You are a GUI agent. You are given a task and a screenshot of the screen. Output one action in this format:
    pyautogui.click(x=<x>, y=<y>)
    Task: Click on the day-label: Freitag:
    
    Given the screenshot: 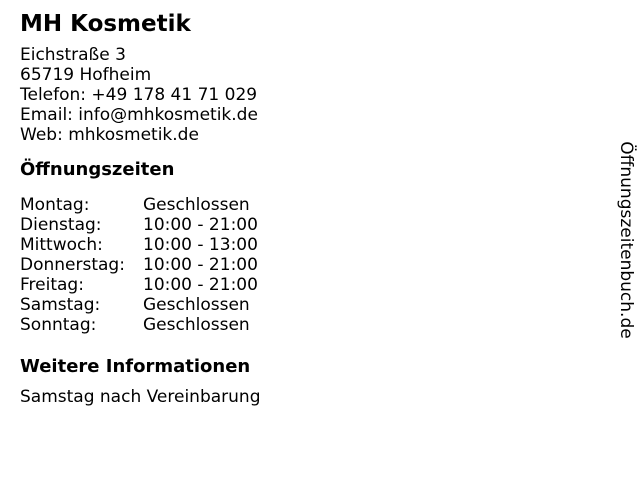 What is the action you would take?
    pyautogui.click(x=52, y=285)
    